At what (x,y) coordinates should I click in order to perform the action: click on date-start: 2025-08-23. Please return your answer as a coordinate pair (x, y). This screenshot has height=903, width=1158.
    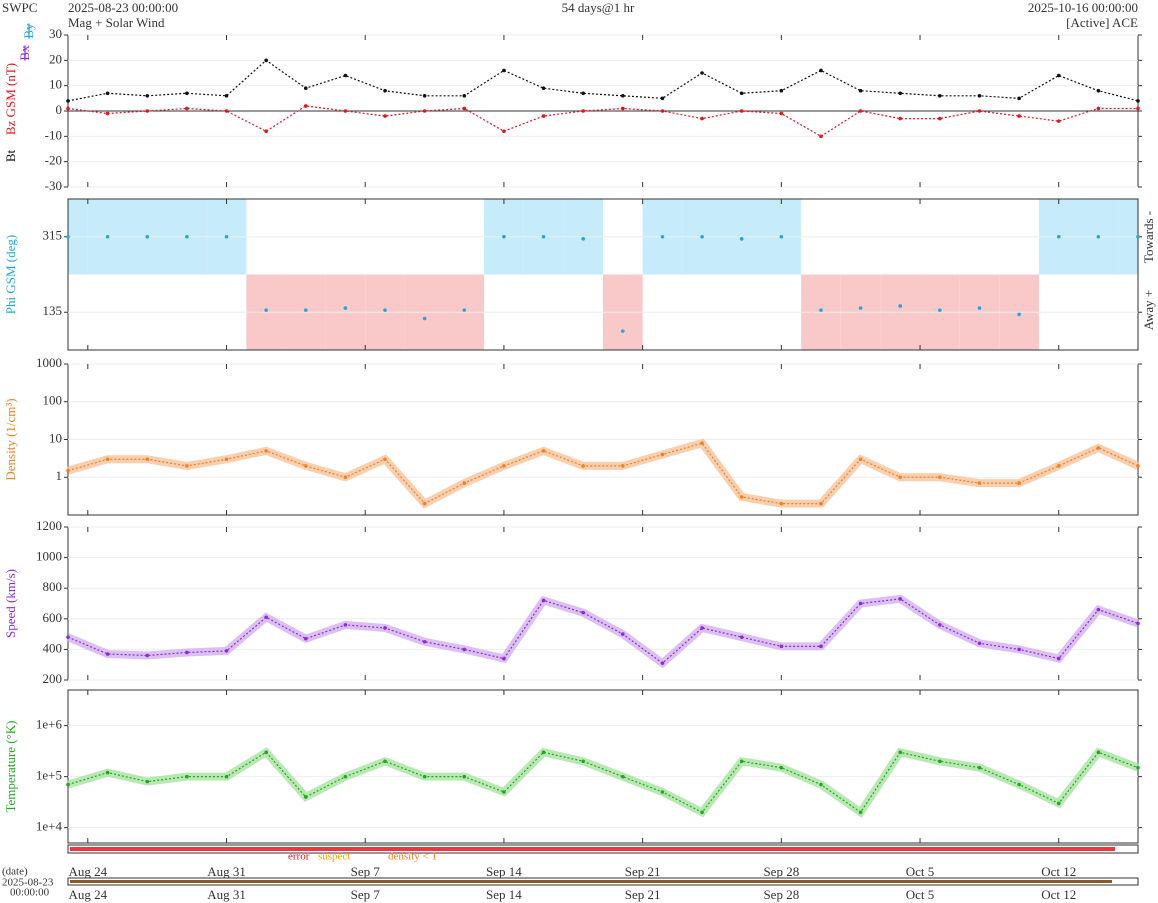
    Looking at the image, I should click on (28, 883).